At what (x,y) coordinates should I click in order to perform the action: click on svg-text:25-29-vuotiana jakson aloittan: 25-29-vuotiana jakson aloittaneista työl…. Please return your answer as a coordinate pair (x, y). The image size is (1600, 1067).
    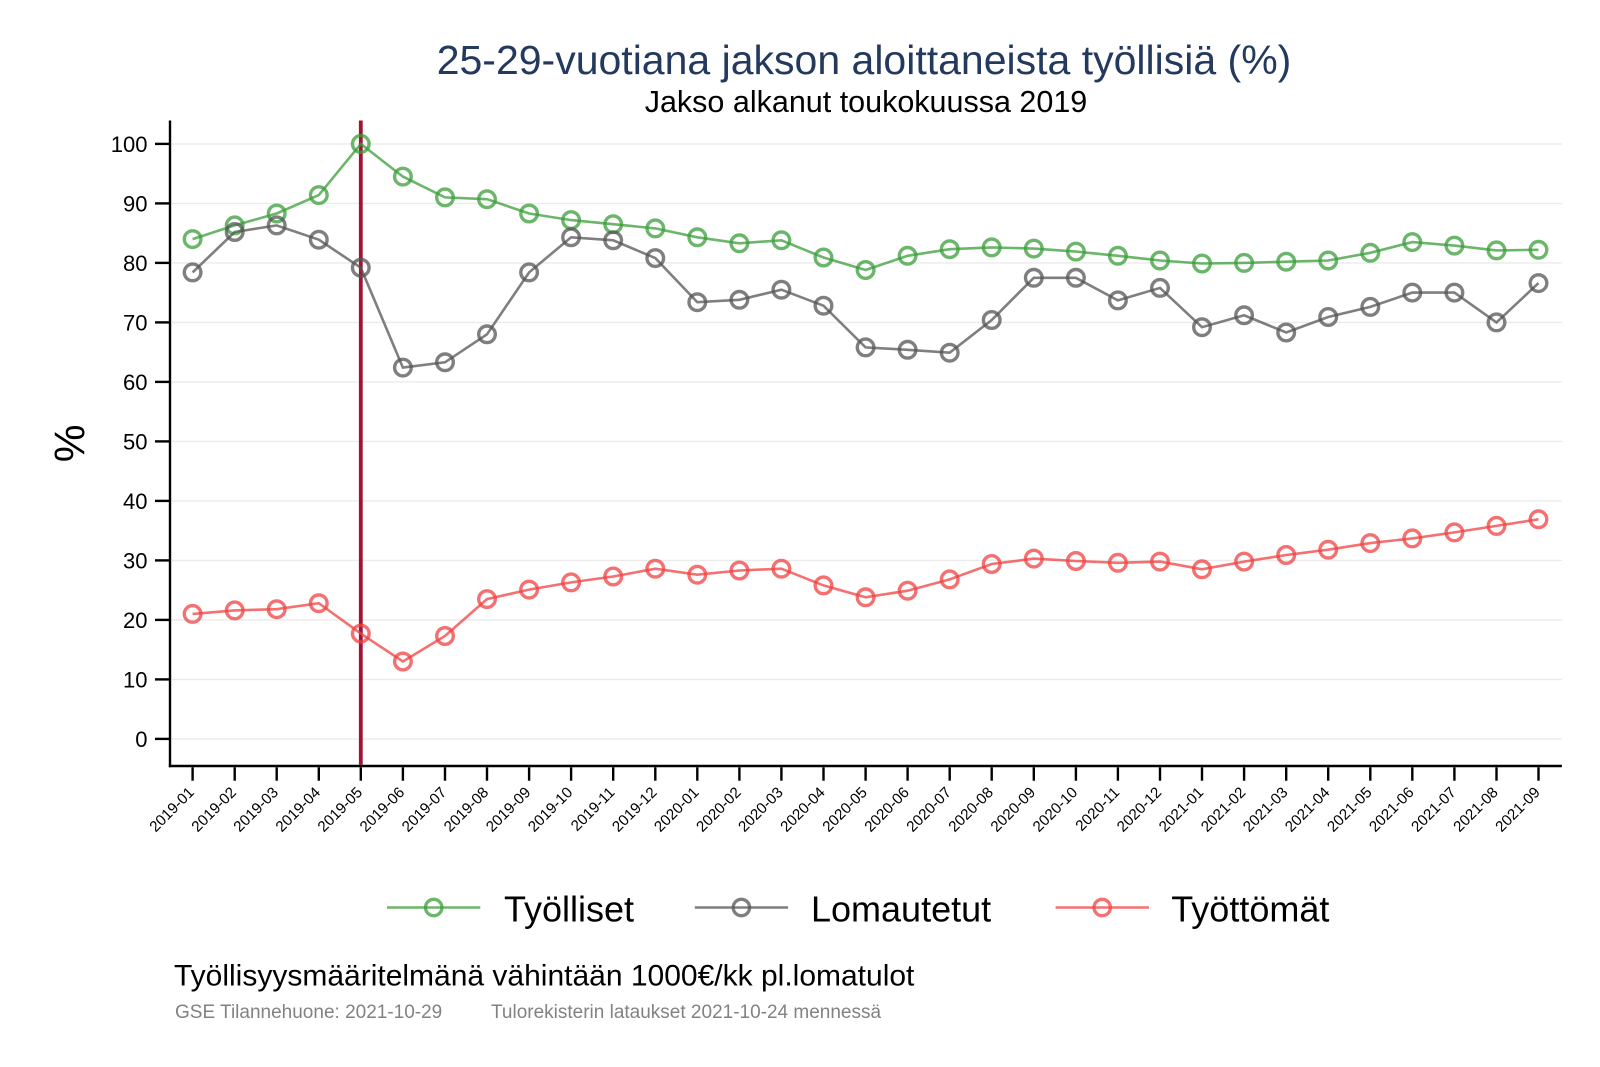
    Looking at the image, I should click on (864, 60).